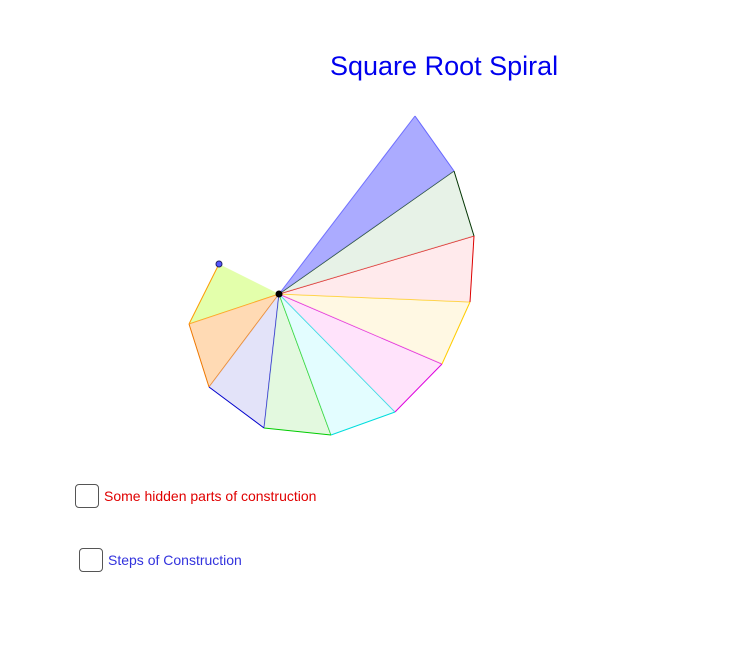 This screenshot has height=650, width=735. What do you see at coordinates (91, 560) in the screenshot?
I see `steps-checkbox` at bounding box center [91, 560].